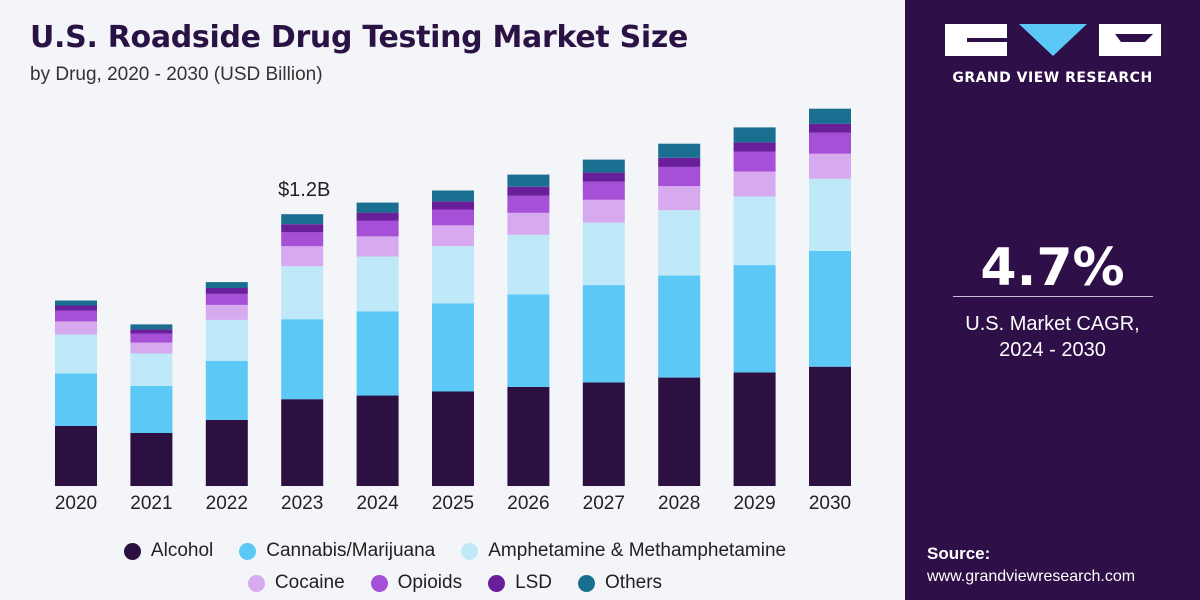 Image resolution: width=1200 pixels, height=600 pixels. What do you see at coordinates (76, 399) in the screenshot?
I see `bar-segment-2020-cannabis-marijuana` at bounding box center [76, 399].